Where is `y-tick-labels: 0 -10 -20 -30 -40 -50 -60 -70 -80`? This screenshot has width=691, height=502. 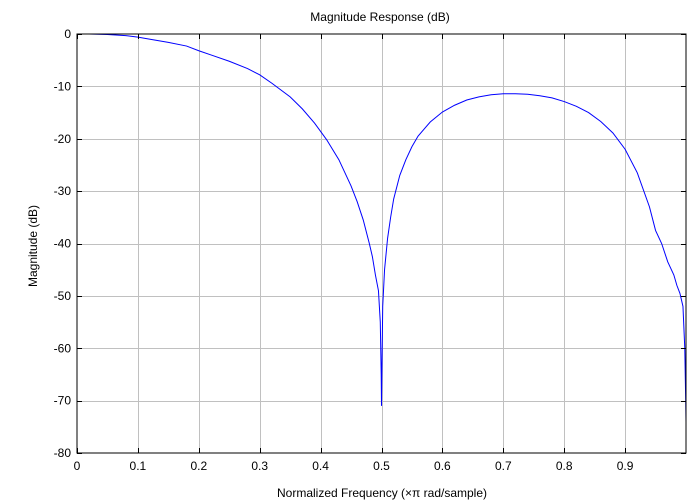 y-tick-labels: 0 -10 -20 -30 -40 -50 -60 -70 -80 is located at coordinates (63, 243).